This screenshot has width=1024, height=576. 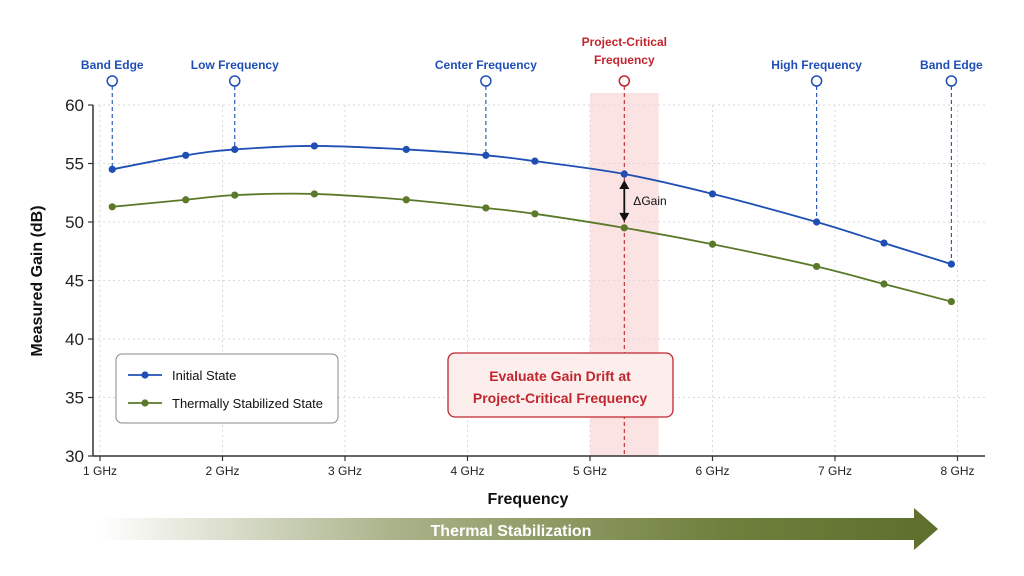 I want to click on x-tick-label: 2 GHz, so click(x=222, y=471).